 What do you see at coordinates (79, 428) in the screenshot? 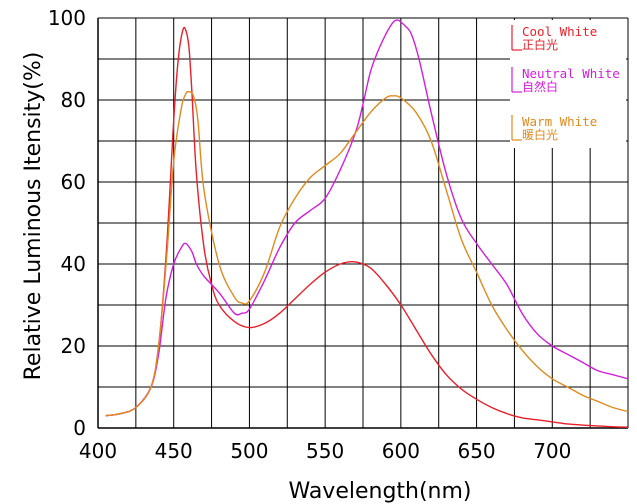
I see `y-tick-label: 0` at bounding box center [79, 428].